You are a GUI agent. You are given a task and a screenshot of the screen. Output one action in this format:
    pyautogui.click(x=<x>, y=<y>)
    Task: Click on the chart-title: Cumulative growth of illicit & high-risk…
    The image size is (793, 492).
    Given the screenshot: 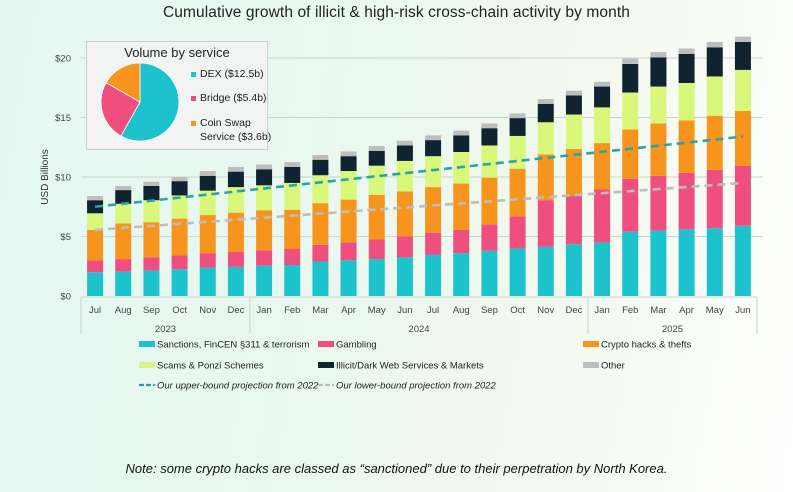 What is the action you would take?
    pyautogui.click(x=396, y=12)
    